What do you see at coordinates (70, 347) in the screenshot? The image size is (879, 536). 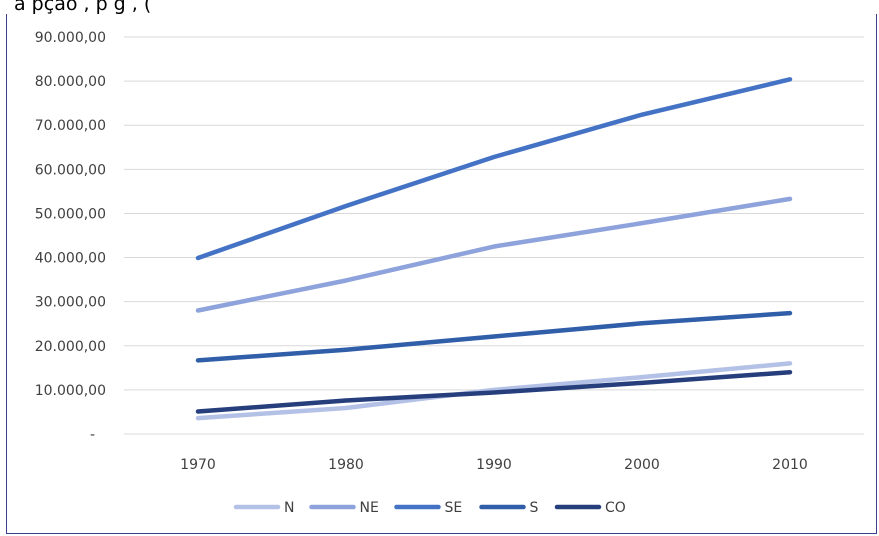 I see `y-tick-label: 20.000,00` at bounding box center [70, 347].